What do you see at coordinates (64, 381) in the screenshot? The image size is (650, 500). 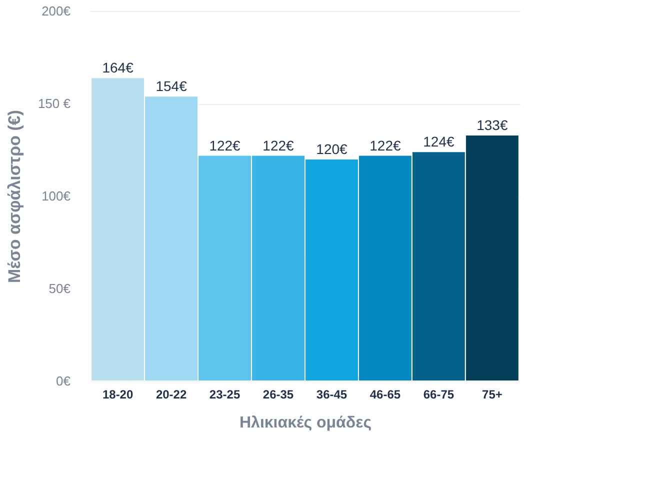 I see `y-tick-label: 0€` at bounding box center [64, 381].